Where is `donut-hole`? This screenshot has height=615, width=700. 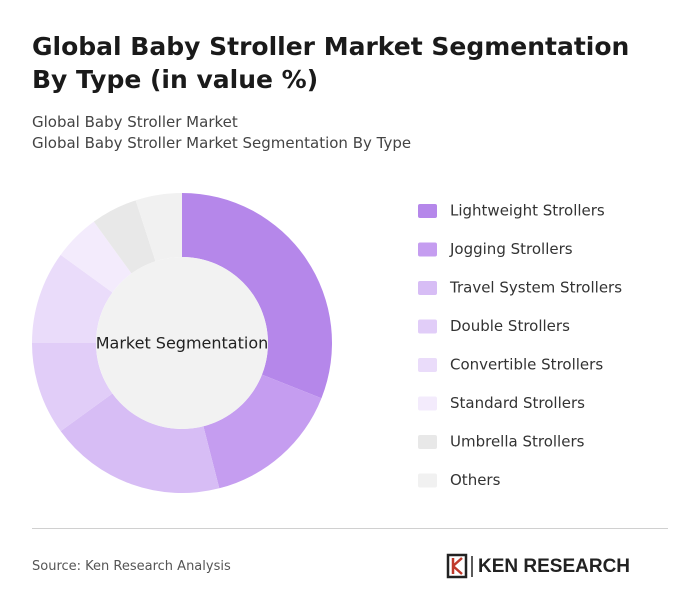 donut-hole is located at coordinates (182, 343).